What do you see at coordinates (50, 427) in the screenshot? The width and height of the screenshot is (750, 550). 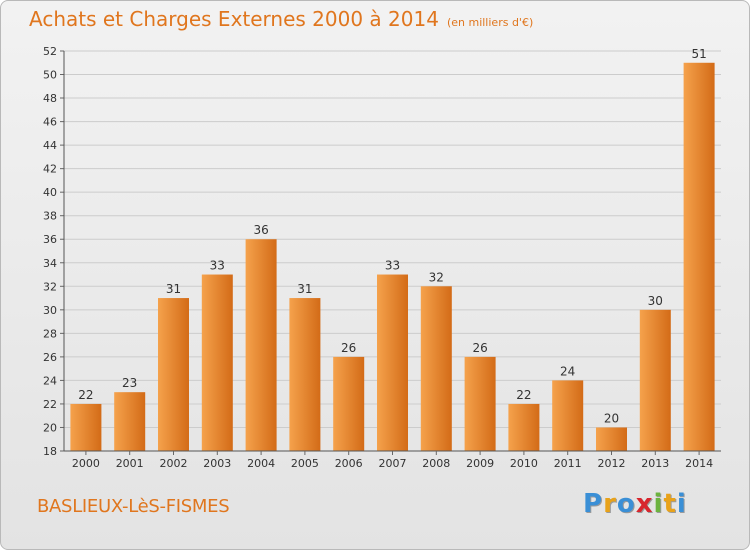 I see `y-tick-label: 20` at bounding box center [50, 427].